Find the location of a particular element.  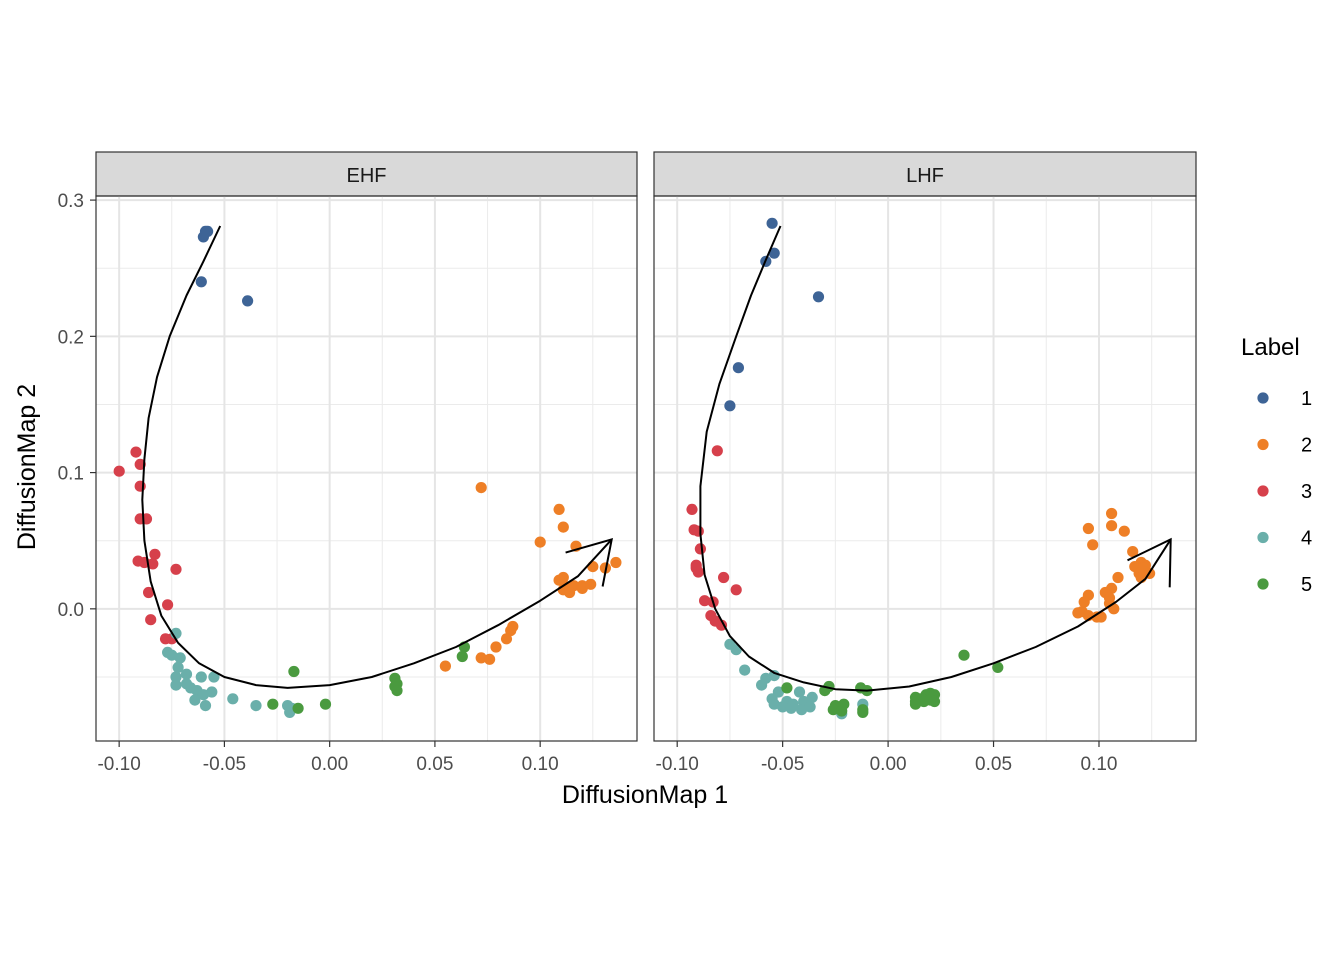

y-axis-title: DiffusionMap 2 is located at coordinates (27, 467).